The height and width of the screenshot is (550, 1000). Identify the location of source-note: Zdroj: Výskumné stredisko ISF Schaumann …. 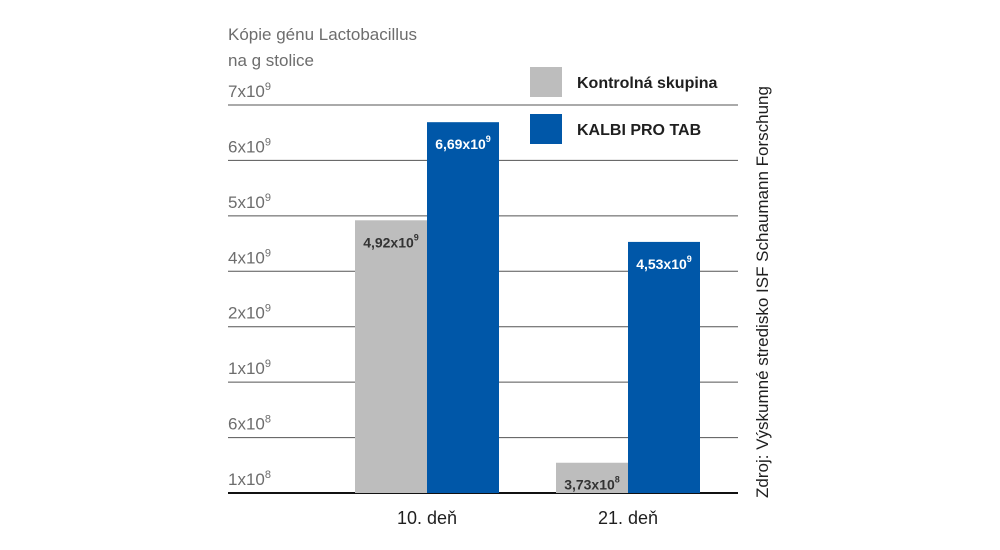
(762, 292).